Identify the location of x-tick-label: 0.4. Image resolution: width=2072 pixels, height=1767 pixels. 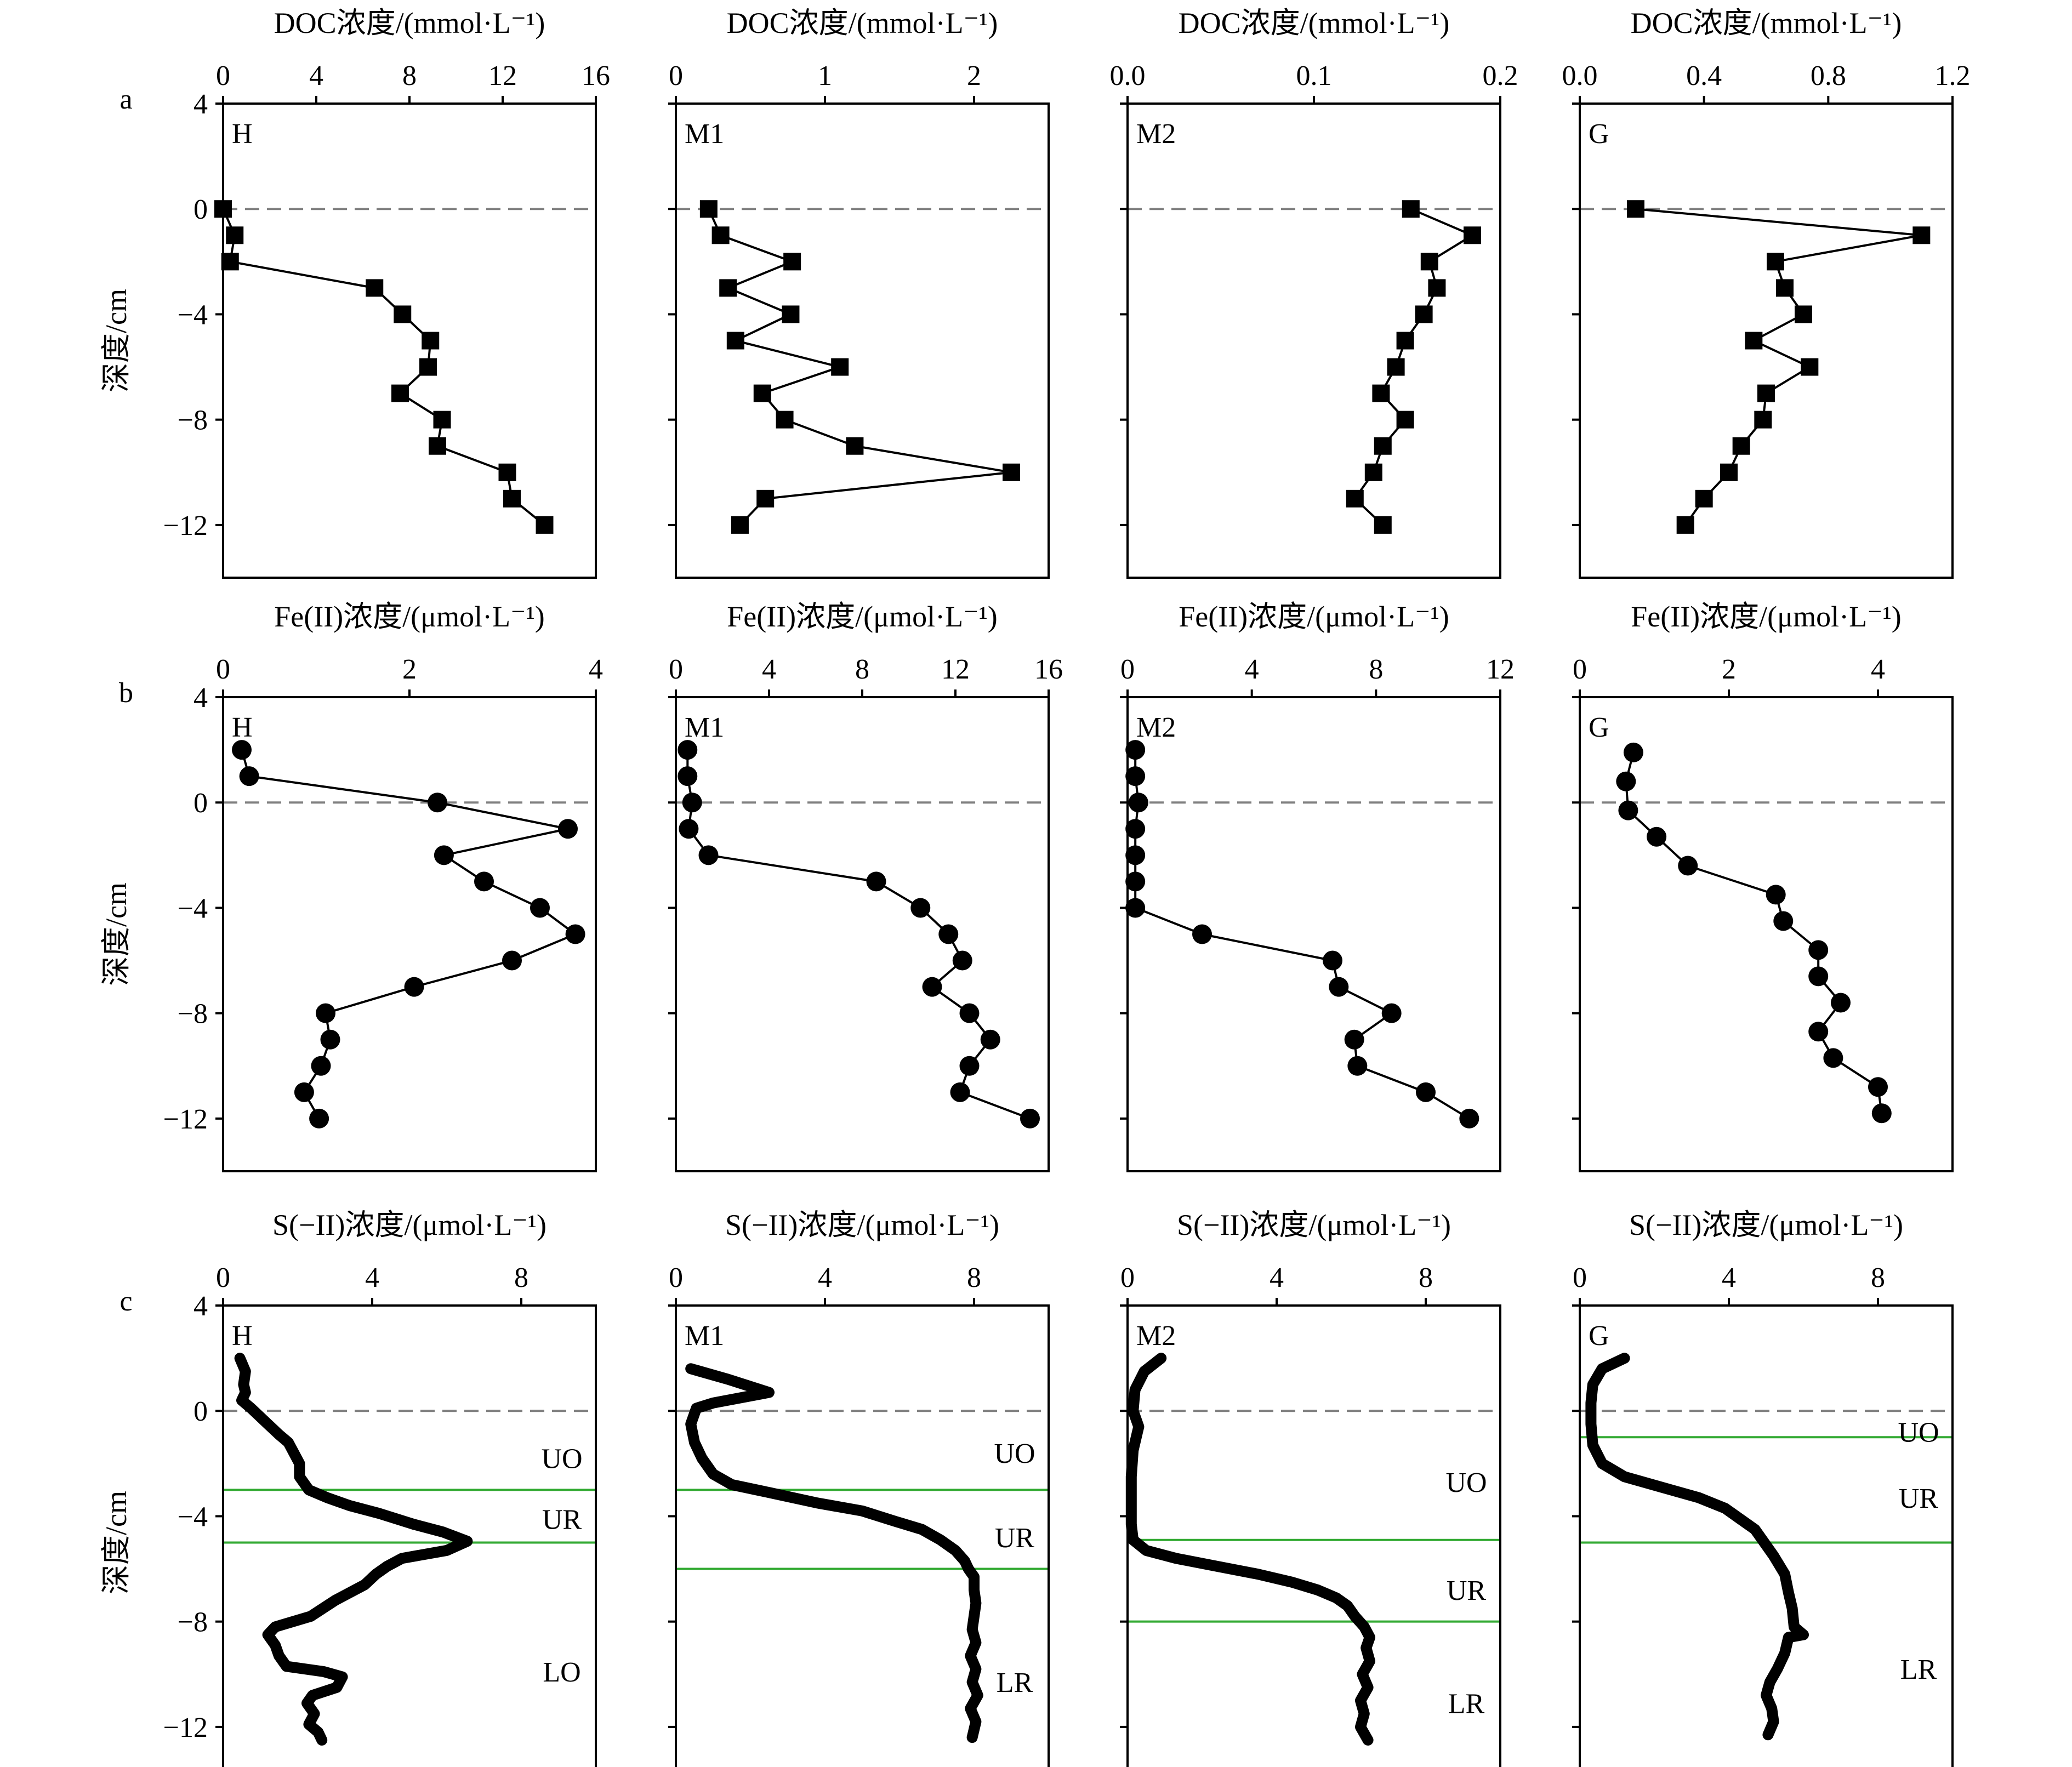
(1704, 76).